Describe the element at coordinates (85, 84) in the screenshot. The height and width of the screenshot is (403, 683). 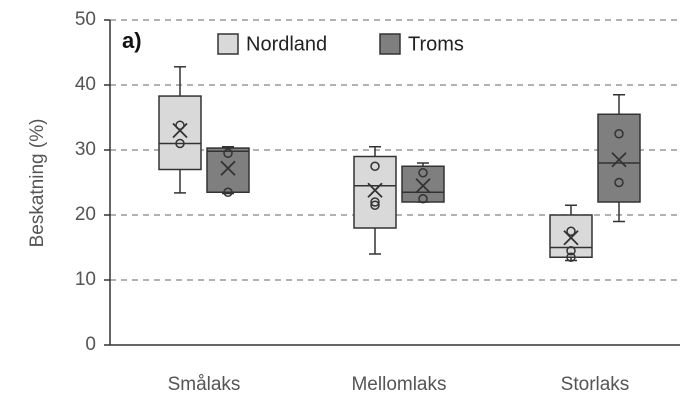
I see `y-tick-label: 40` at that location.